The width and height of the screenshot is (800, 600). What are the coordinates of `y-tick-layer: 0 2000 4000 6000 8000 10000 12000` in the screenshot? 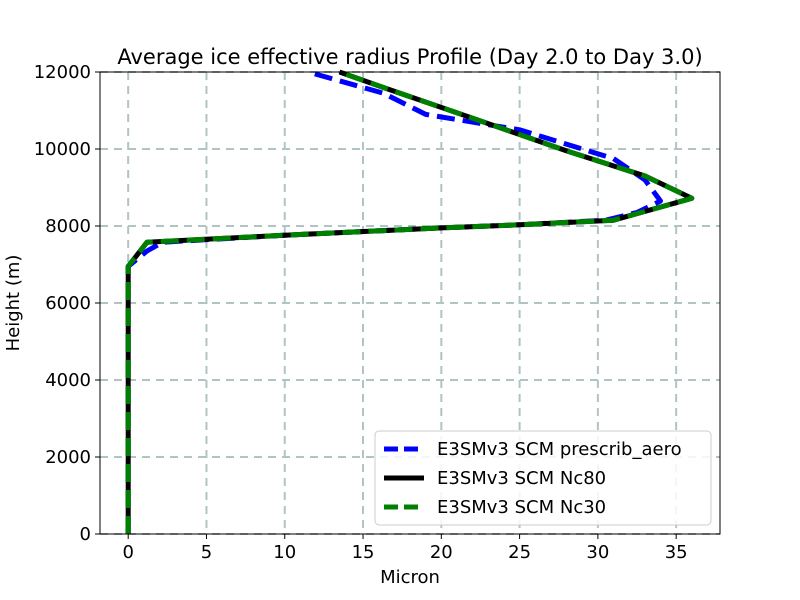 It's located at (67, 303).